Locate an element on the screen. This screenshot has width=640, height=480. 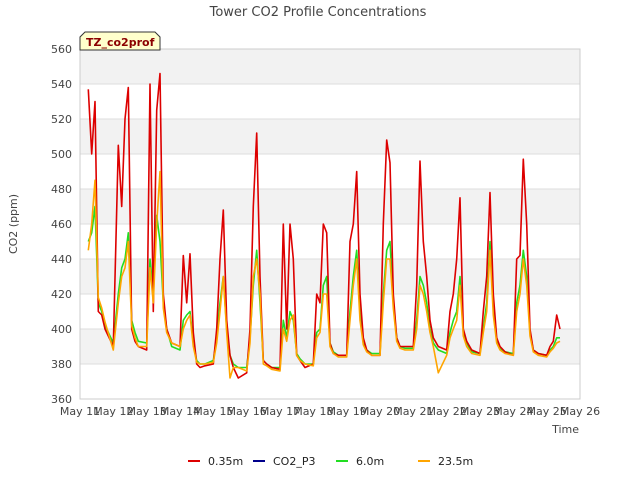
y-tick-label: 420 is located at coordinates (61, 294).